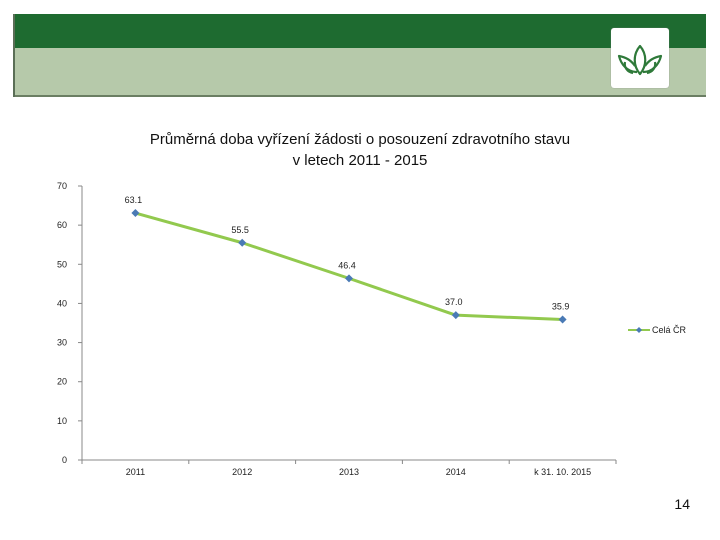 The width and height of the screenshot is (720, 540). I want to click on x-tick-label: 2012, so click(242, 472).